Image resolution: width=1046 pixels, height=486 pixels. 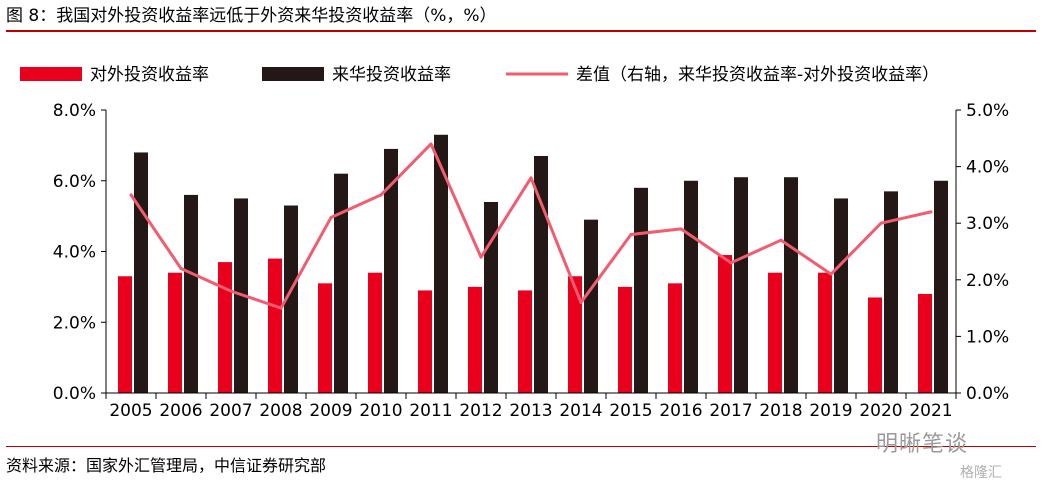 What do you see at coordinates (225, 327) in the screenshot?
I see `bar-outward-2007` at bounding box center [225, 327].